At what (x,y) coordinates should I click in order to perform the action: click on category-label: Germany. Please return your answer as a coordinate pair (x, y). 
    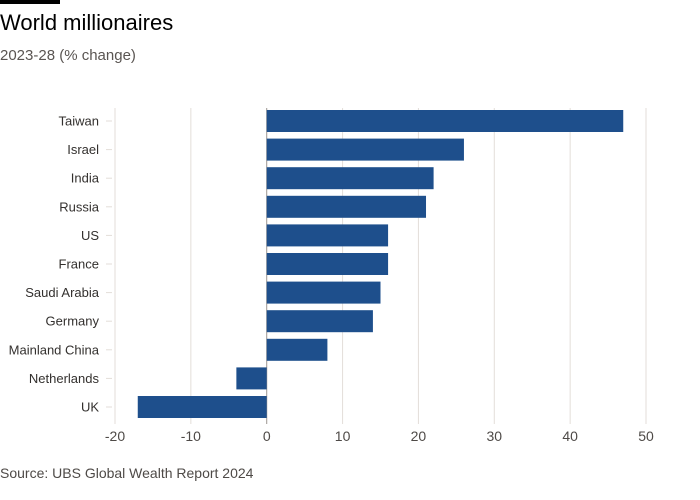
    Looking at the image, I should click on (73, 321).